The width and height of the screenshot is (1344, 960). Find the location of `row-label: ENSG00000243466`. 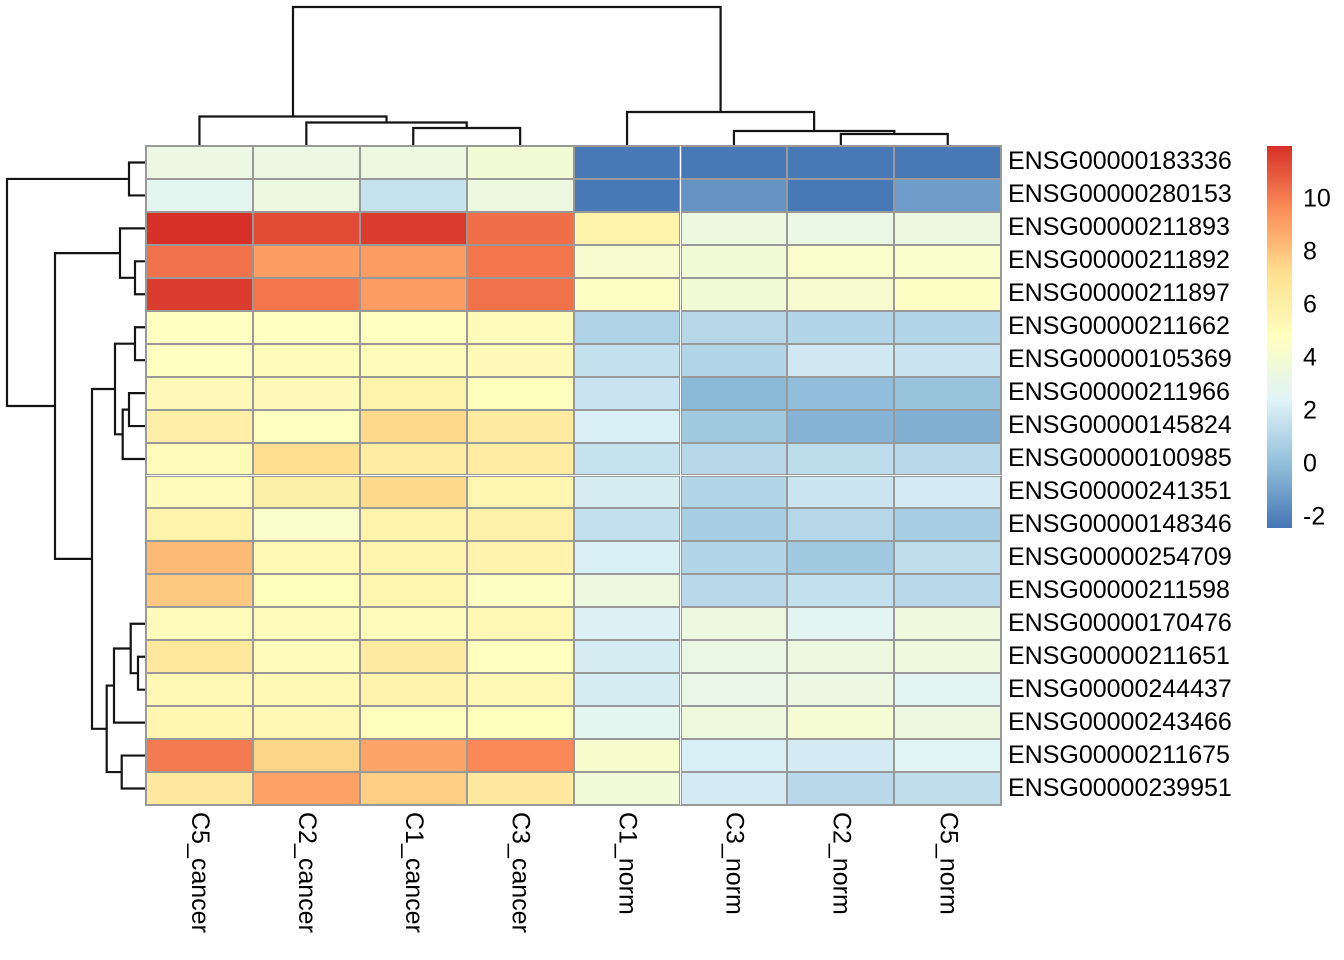

row-label: ENSG00000243466 is located at coordinates (1120, 721).